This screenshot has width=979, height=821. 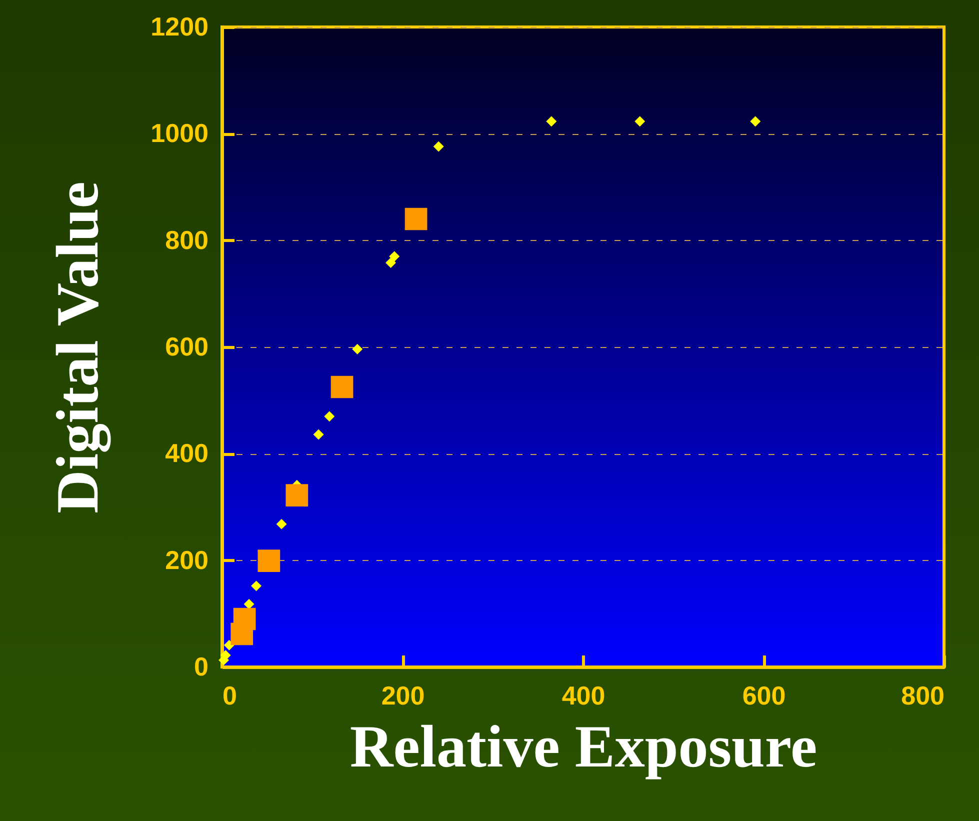 I want to click on y-tick-label: 1000, so click(x=179, y=133).